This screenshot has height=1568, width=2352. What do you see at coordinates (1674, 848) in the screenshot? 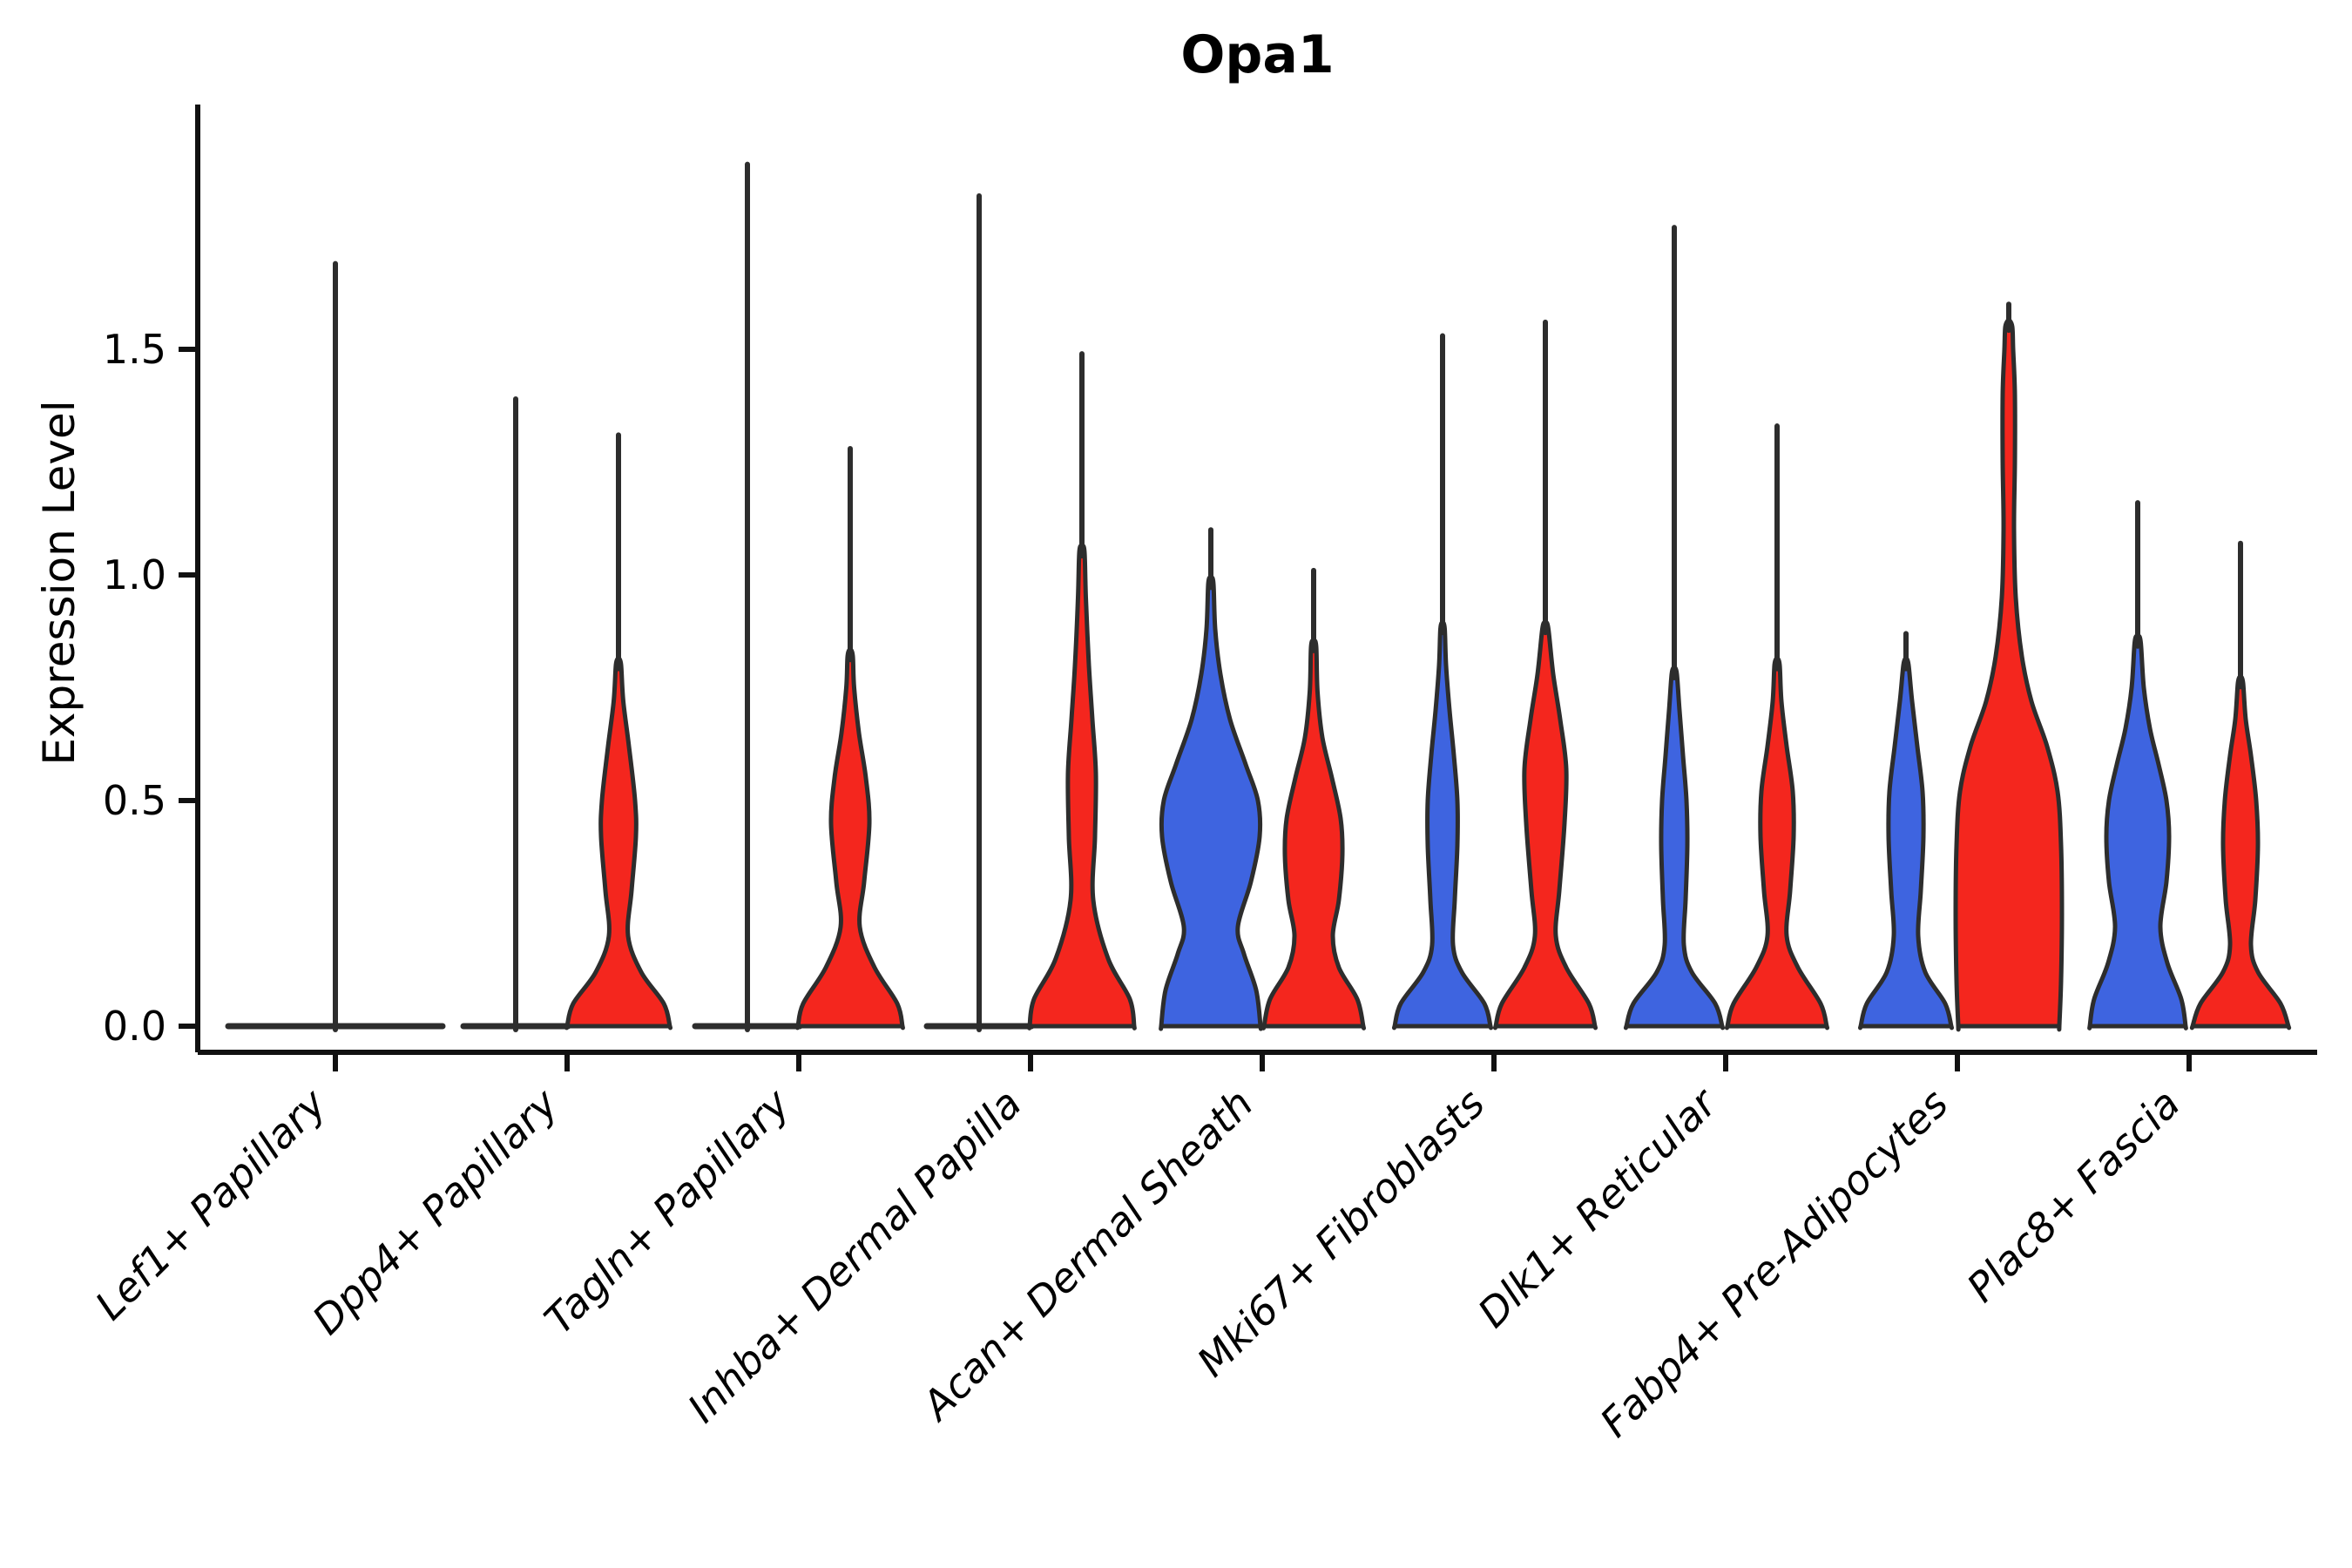
I see `violin-6-left-body` at bounding box center [1674, 848].